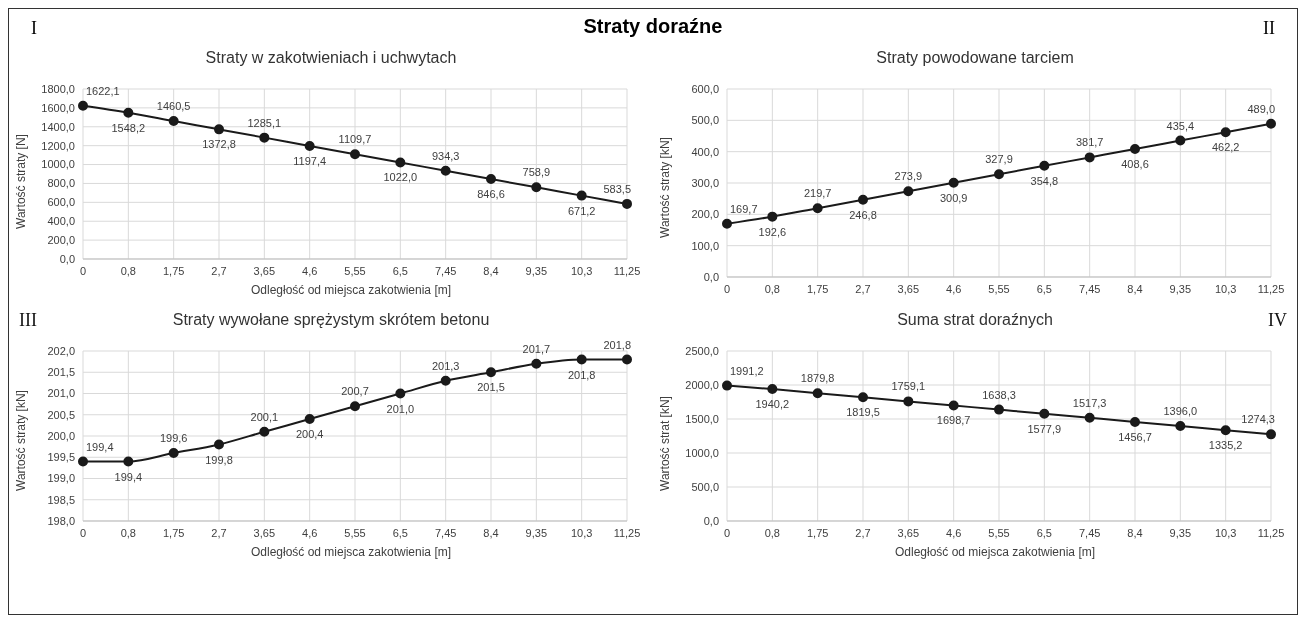  I want to click on y-tick-label: 600,0, so click(705, 88).